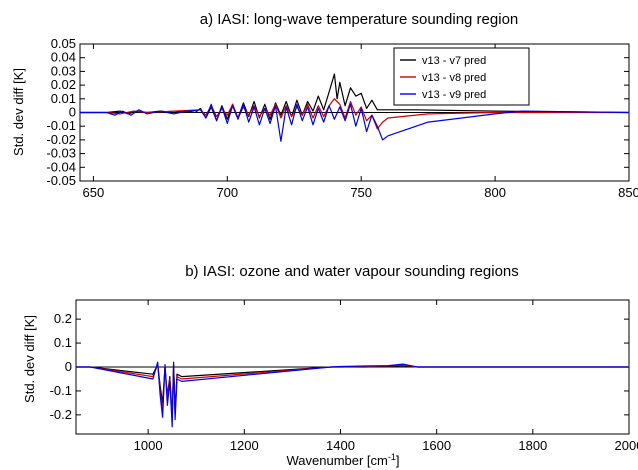  I want to click on x-tick-label: 850, so click(628, 192).